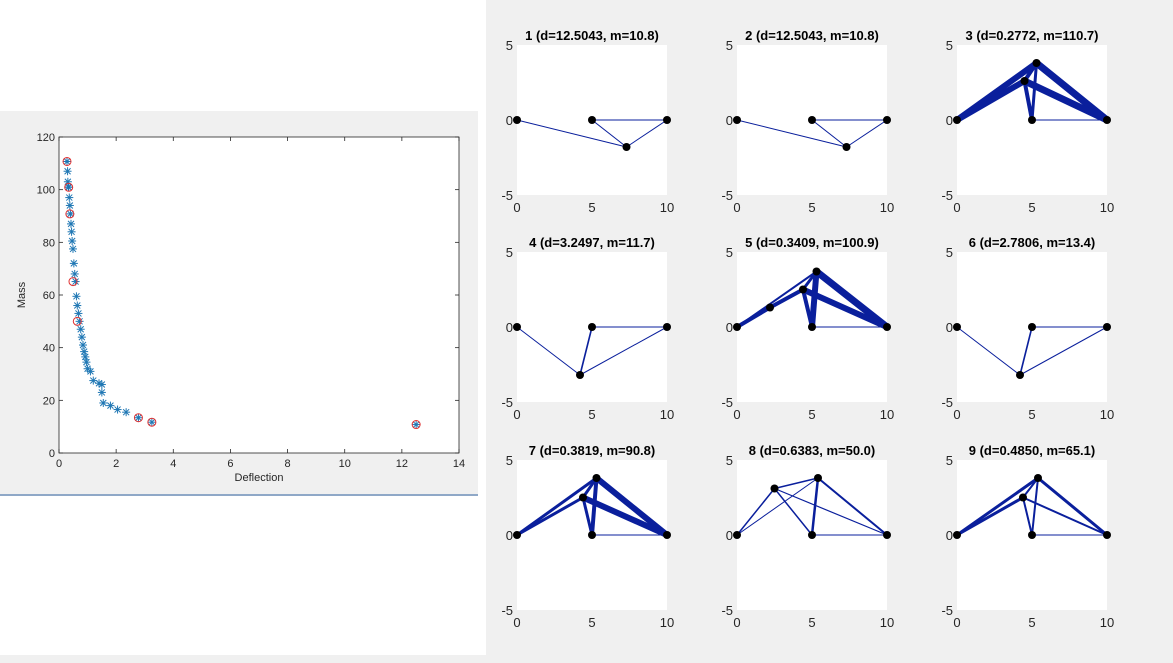 Image resolution: width=1173 pixels, height=663 pixels. I want to click on bottom-strip, so click(586, 659).